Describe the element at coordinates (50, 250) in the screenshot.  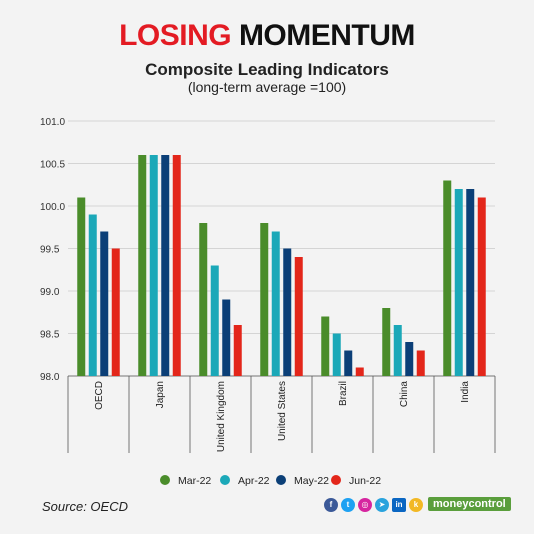
I see `y-tick-label: 99.5` at that location.